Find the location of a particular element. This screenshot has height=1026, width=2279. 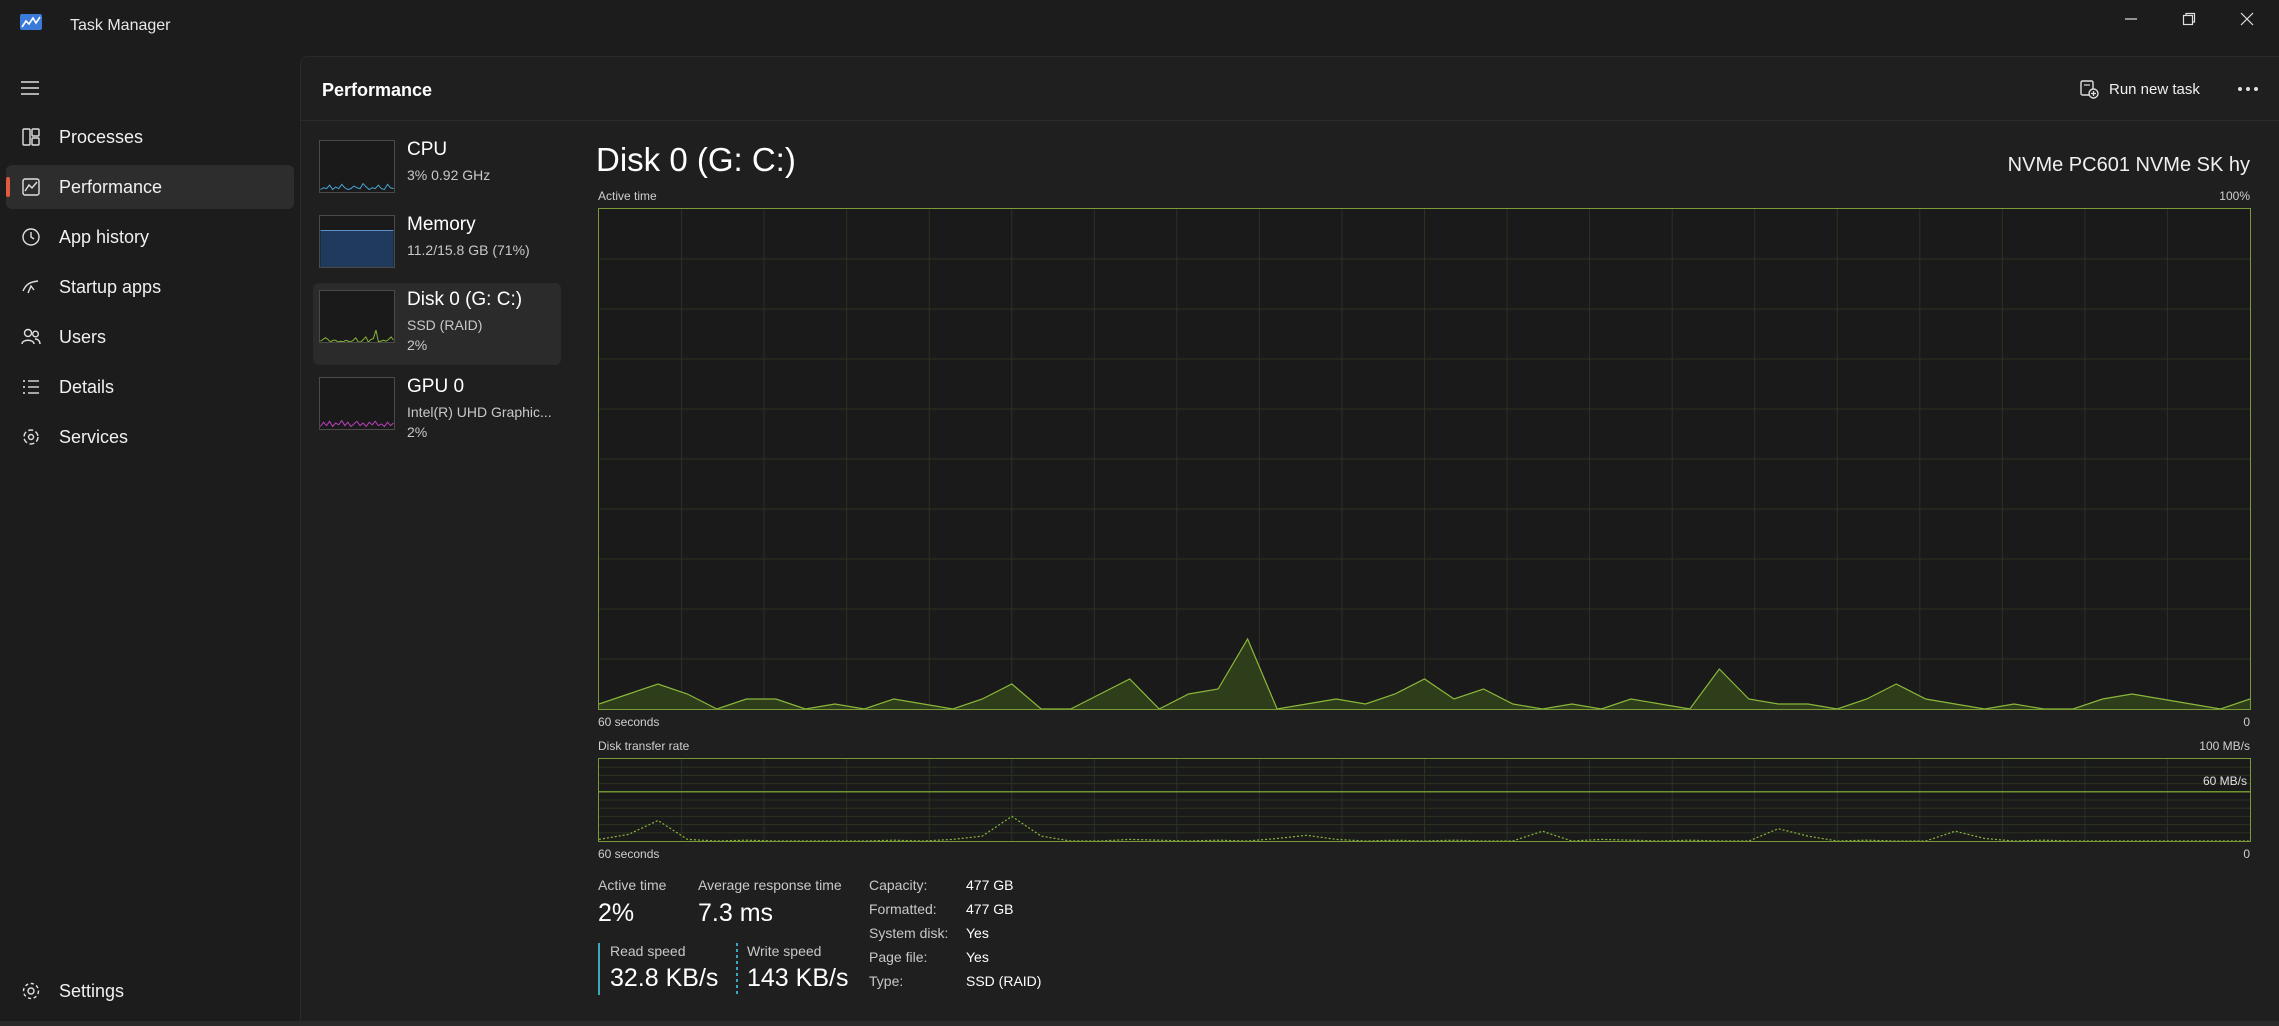

transfer-chart-max: 100 MB/s is located at coordinates (2224, 746).